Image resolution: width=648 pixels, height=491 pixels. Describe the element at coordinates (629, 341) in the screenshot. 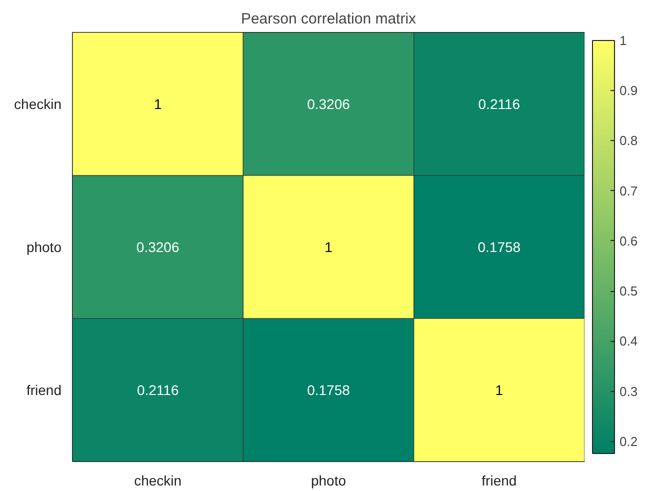

I see `color-bar-label: 0.4` at that location.